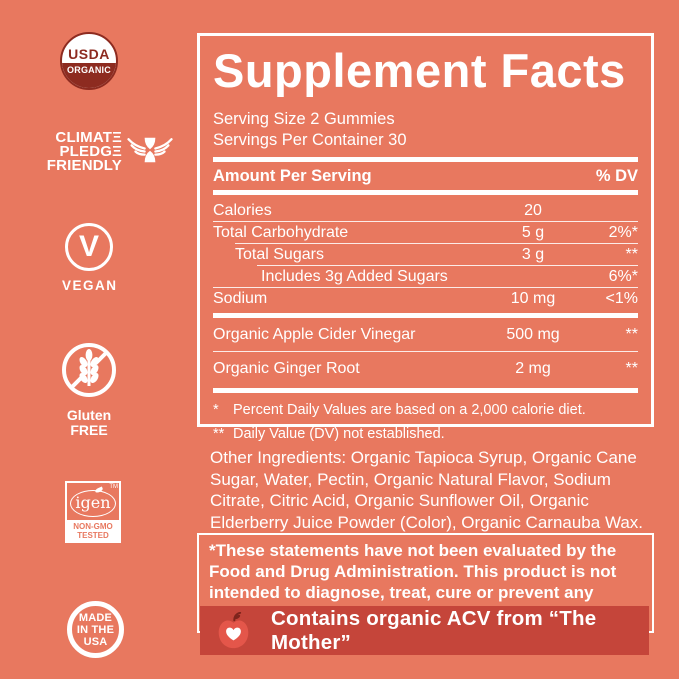  I want to click on gluten-free-badge: Gluten FREE, so click(89, 389).